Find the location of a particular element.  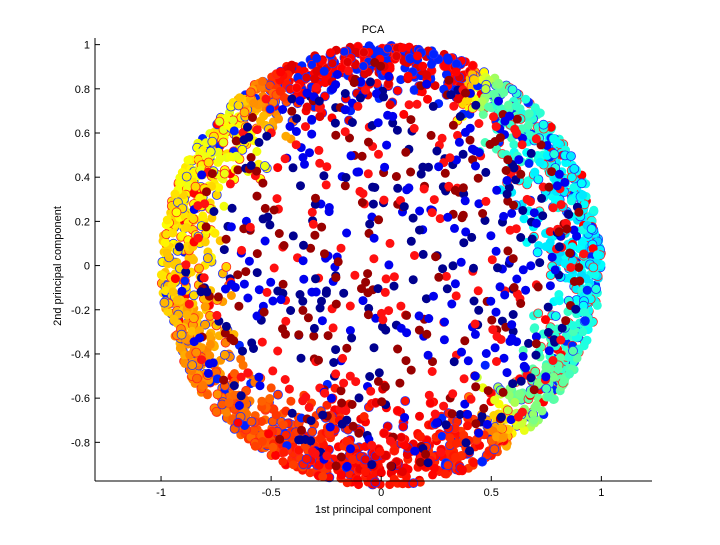

x-tick-label: 0.5 is located at coordinates (491, 493).